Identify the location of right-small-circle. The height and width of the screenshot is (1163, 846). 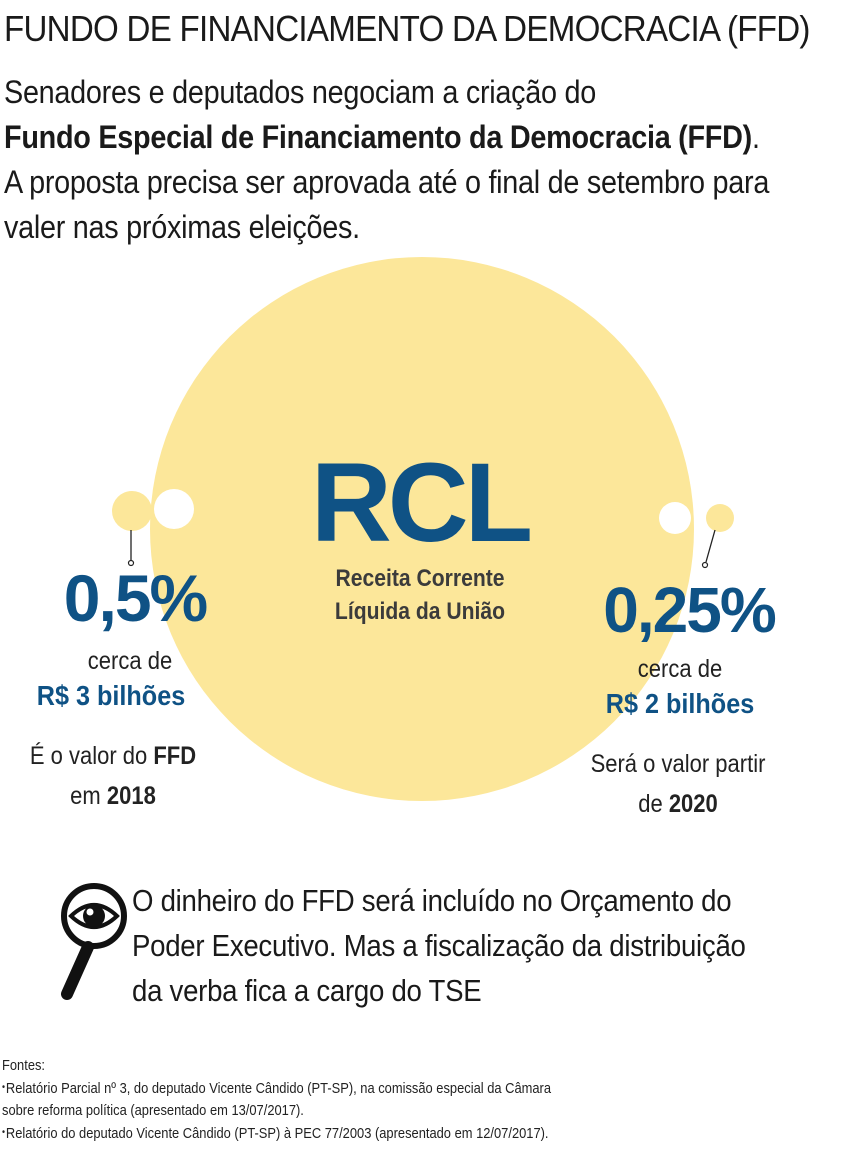
(720, 518).